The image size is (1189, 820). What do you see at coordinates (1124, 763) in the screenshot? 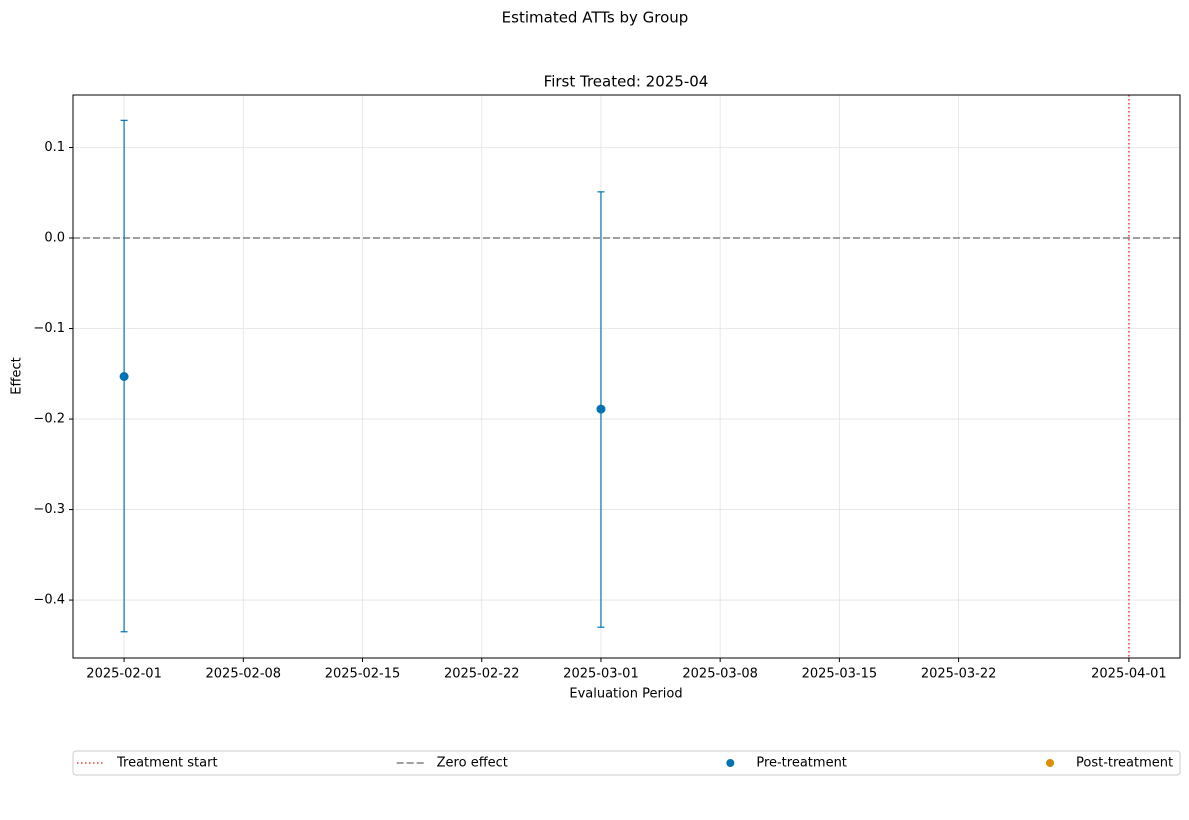
I see `legend-label: Post-treatment` at bounding box center [1124, 763].